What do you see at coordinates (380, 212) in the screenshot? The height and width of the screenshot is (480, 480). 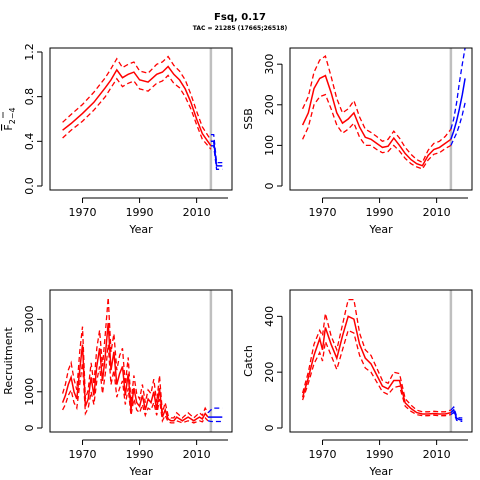 I see `ssb-x-tick-label: 1990` at bounding box center [380, 212].